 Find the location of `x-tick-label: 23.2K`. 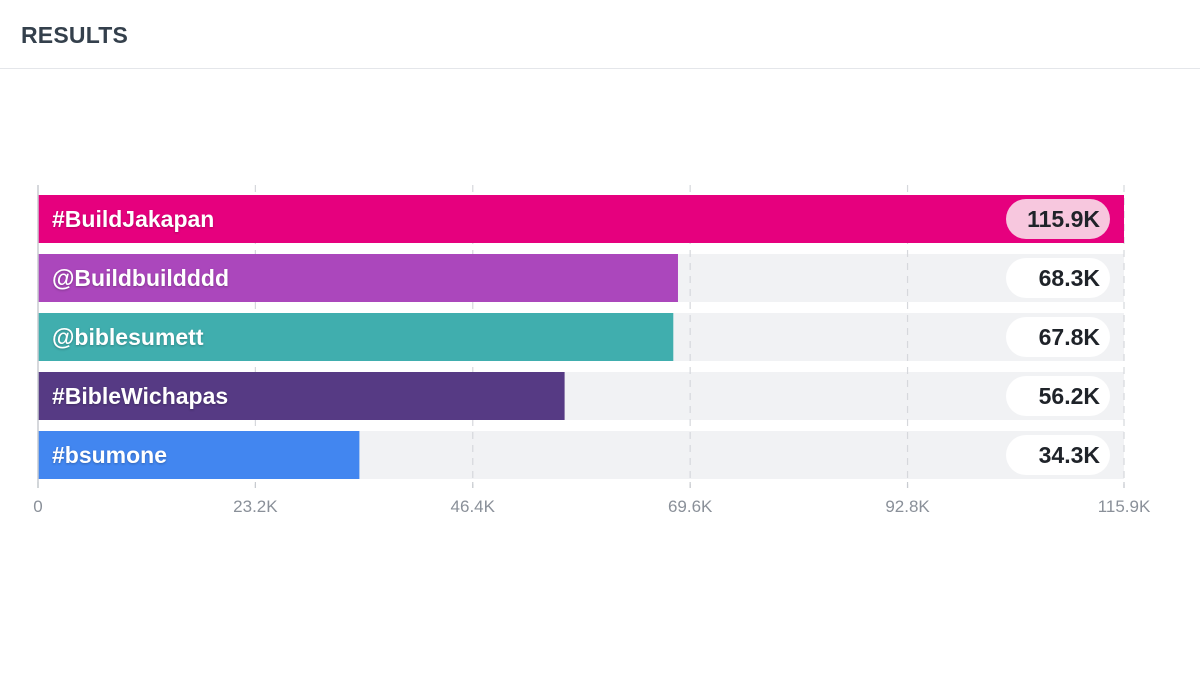

x-tick-label: 23.2K is located at coordinates (255, 506).